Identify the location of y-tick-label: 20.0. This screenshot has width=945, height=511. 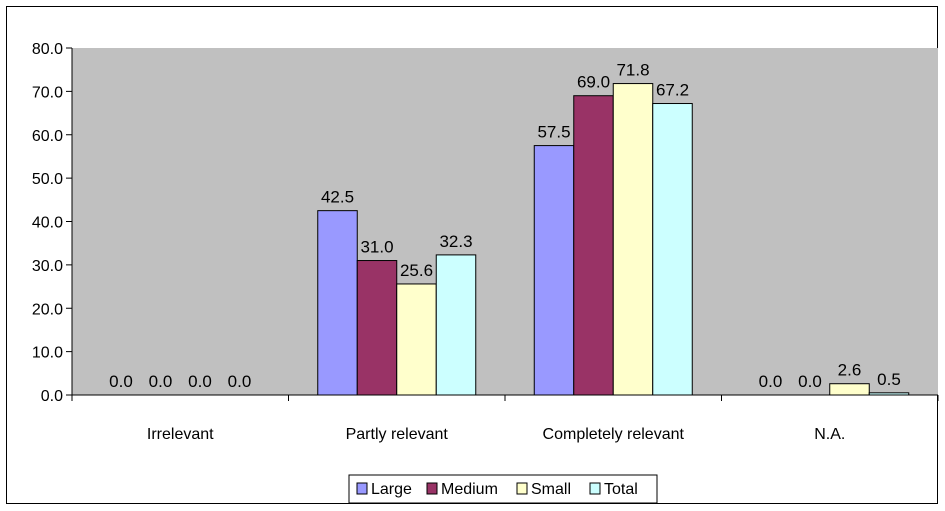
(47, 309).